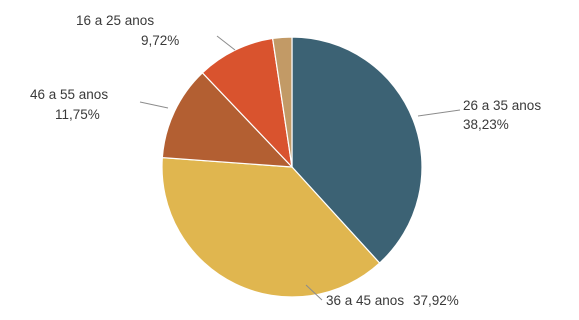 The height and width of the screenshot is (320, 579). Describe the element at coordinates (160, 40) in the screenshot. I see `label-16-25-value: 9,72%` at that location.